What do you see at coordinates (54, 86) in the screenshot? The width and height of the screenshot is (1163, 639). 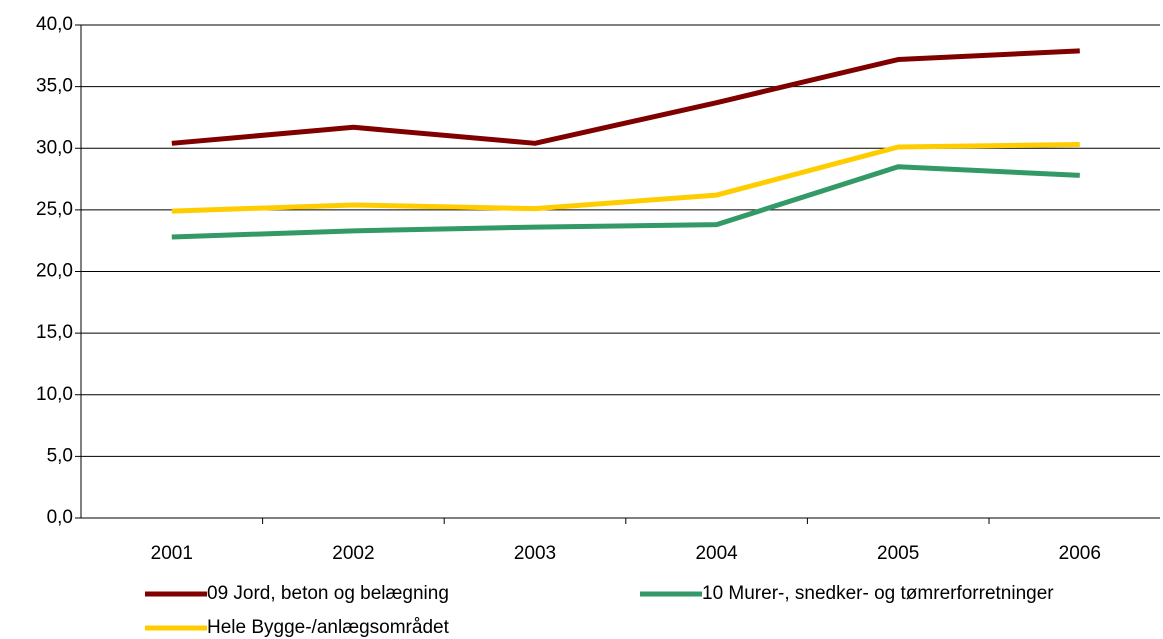 I see `y-tick-label: 35,0` at bounding box center [54, 86].